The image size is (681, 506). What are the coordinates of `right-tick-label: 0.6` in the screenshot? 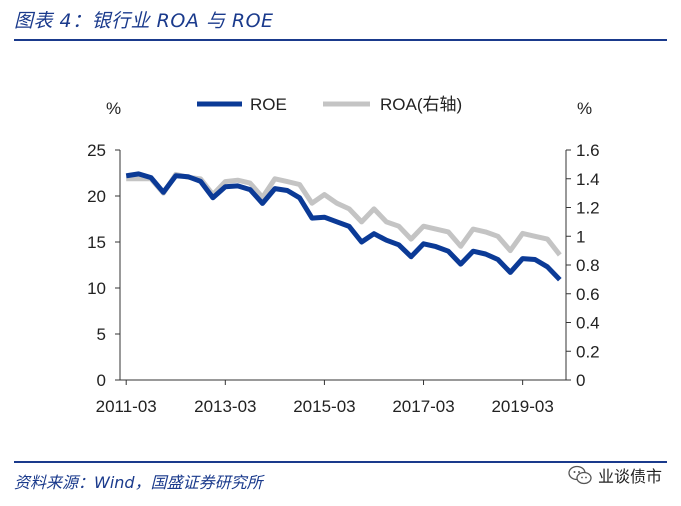 It's located at (588, 294).